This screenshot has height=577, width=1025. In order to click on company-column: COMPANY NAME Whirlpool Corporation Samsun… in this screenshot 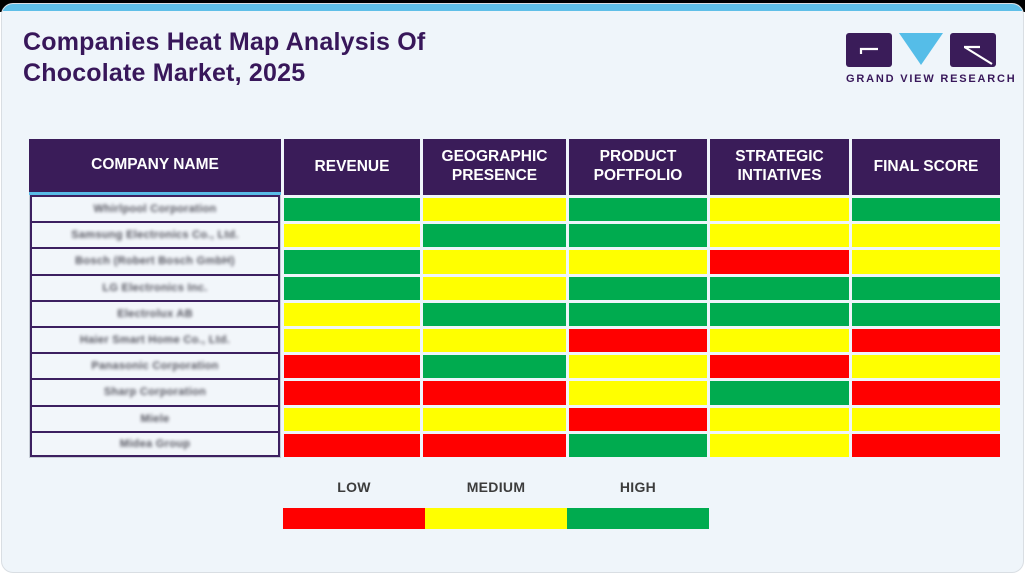, I will do `click(155, 299)`.